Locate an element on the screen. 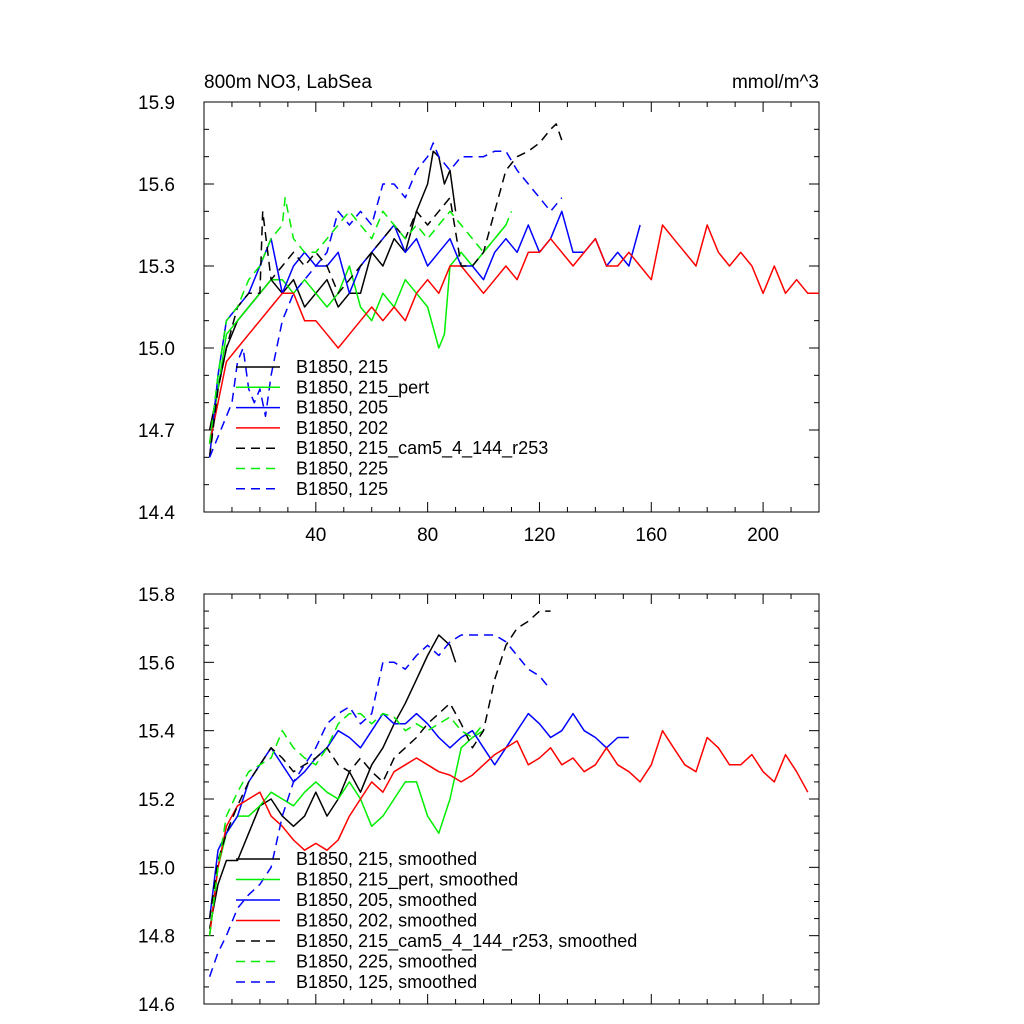 The height and width of the screenshot is (1024, 1024). legend-label: B1850, 125, smoothed is located at coordinates (386, 982).